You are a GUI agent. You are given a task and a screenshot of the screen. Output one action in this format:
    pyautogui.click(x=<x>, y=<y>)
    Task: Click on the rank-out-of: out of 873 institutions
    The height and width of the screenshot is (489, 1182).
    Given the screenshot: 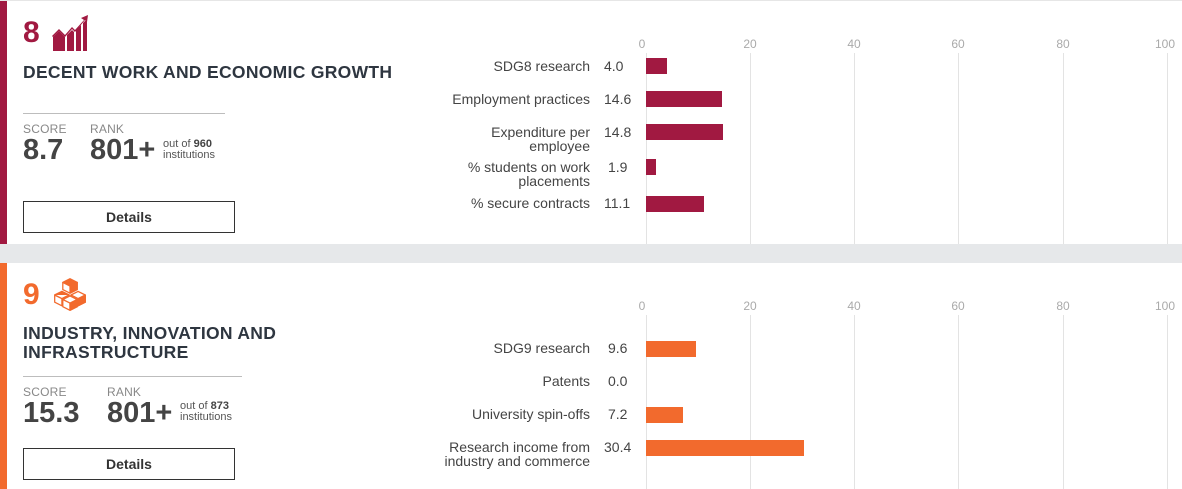 What is the action you would take?
    pyautogui.click(x=206, y=412)
    